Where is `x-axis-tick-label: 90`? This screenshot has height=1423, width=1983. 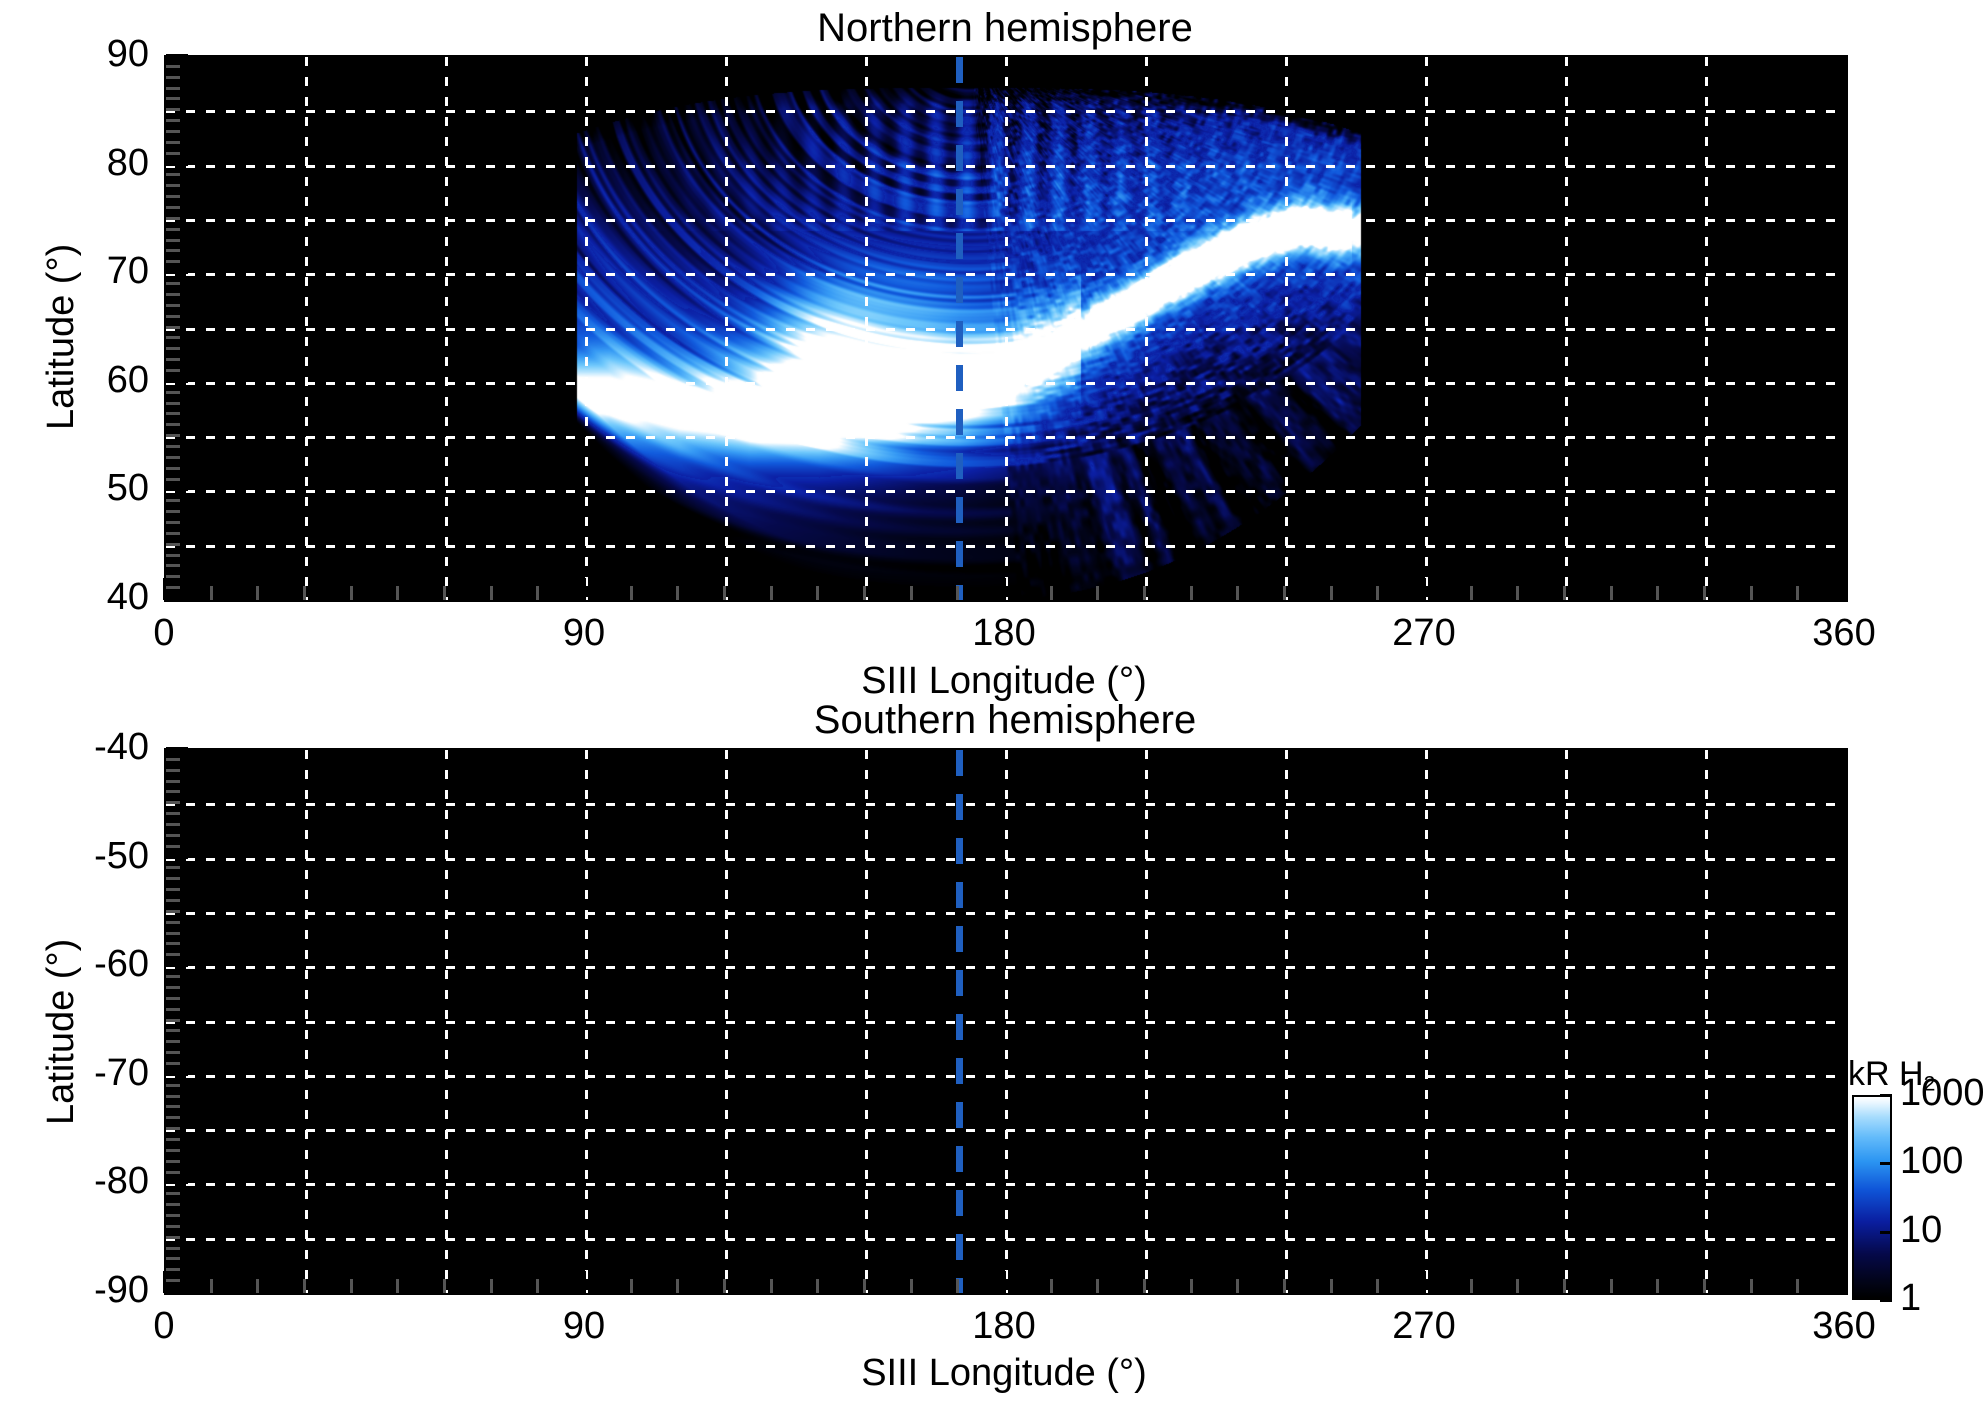
x-axis-tick-label: 90 is located at coordinates (584, 1326).